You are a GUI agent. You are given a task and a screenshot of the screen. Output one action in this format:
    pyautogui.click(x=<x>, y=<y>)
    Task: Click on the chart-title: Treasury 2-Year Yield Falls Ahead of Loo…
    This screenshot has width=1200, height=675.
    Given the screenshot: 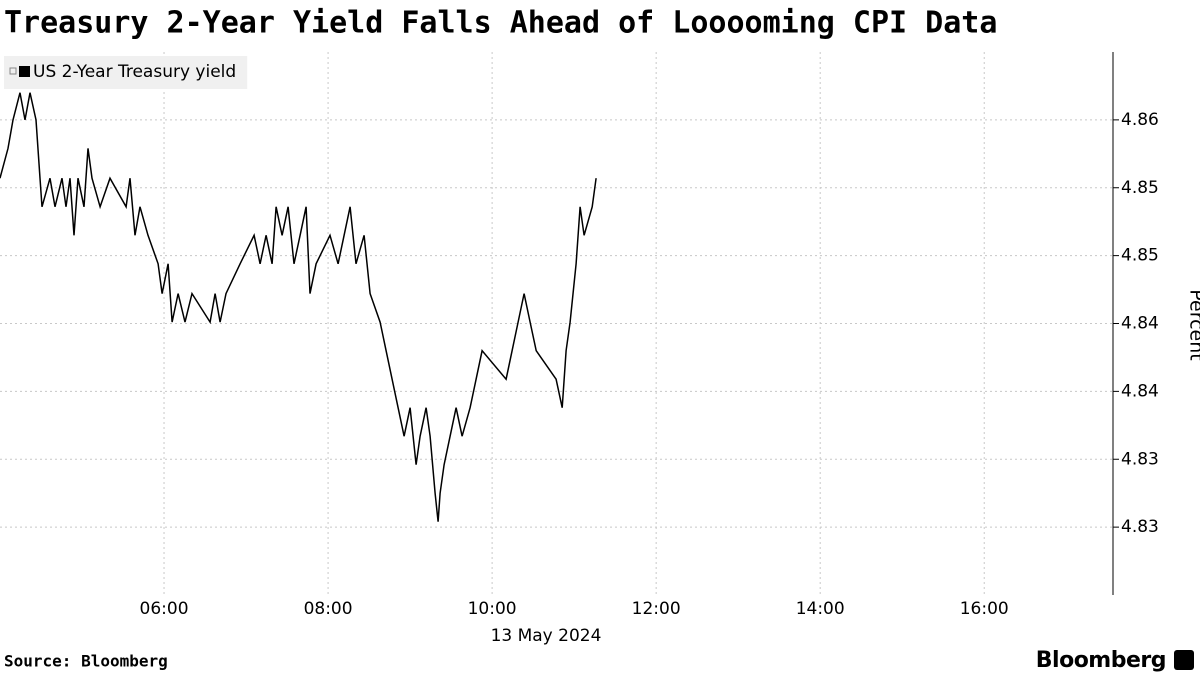 What is the action you would take?
    pyautogui.click(x=500, y=23)
    